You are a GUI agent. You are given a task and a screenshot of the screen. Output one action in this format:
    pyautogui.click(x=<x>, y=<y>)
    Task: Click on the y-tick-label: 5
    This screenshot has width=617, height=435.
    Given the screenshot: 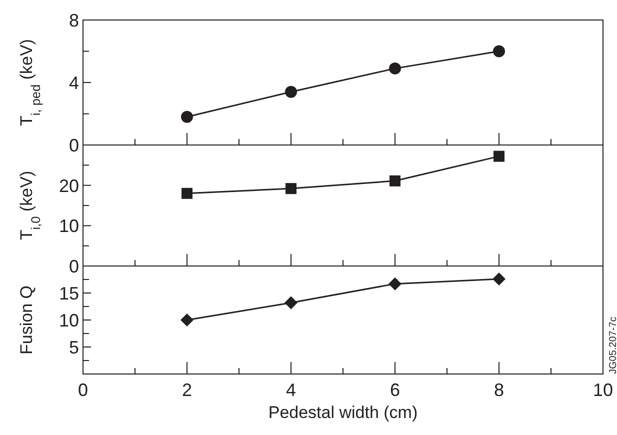 What is the action you would take?
    pyautogui.click(x=73, y=347)
    